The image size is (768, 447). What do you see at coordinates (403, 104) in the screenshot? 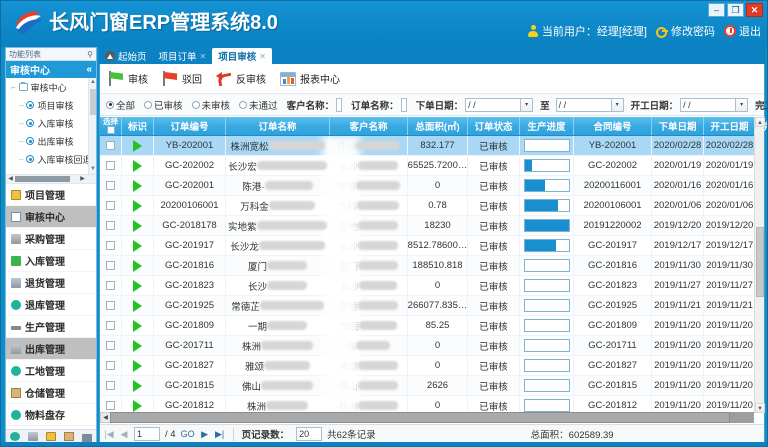
I see `order-name-input` at bounding box center [403, 104].